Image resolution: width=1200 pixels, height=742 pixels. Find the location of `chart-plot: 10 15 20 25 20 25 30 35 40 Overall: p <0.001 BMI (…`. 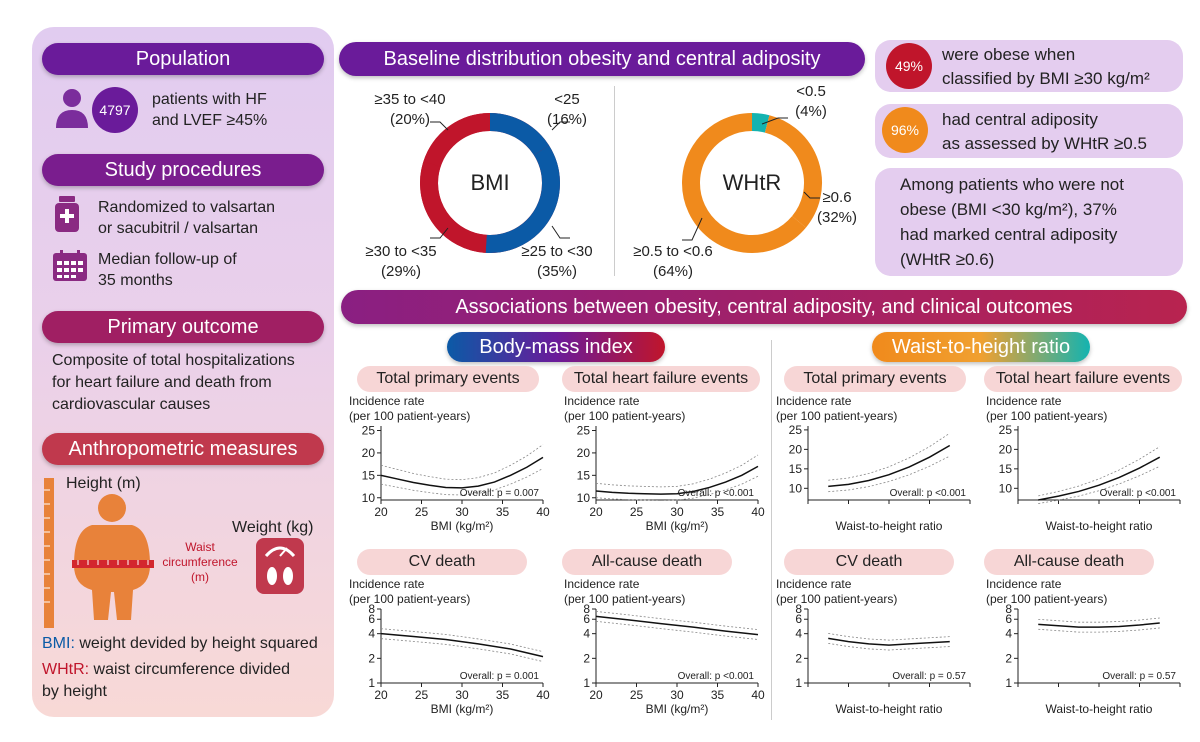

chart-plot: 10 15 20 25 20 25 30 35 40 Overall: p <0.001 BMI (… is located at coordinates (671, 478).